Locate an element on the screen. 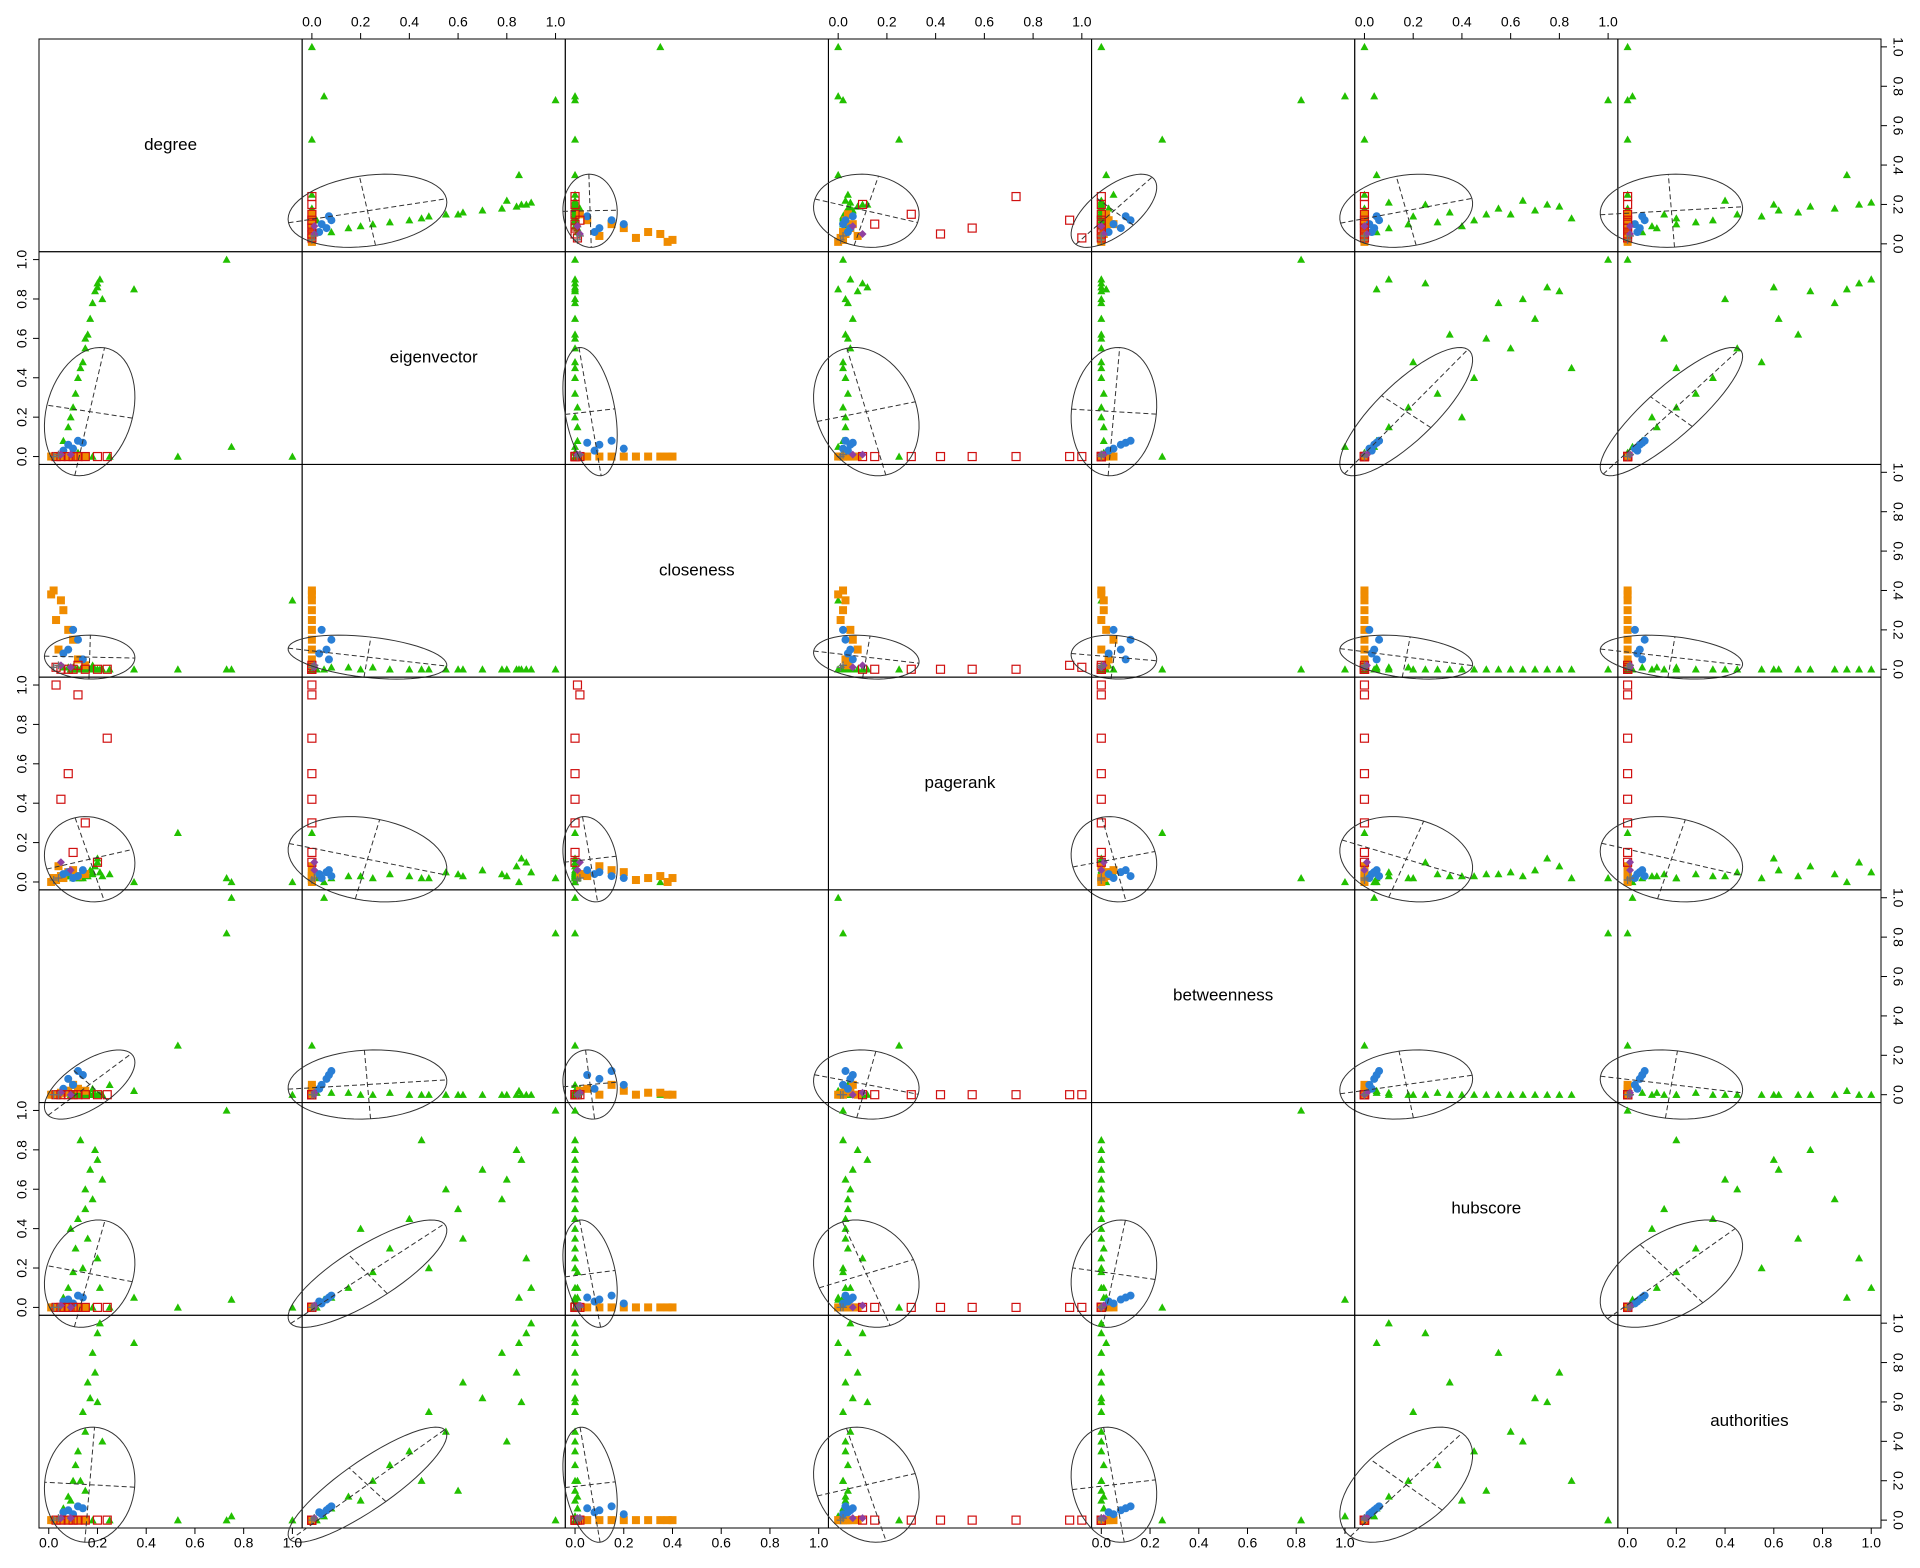 The image size is (1920, 1568). y-tick-label: 0.2 is located at coordinates (22, 843).